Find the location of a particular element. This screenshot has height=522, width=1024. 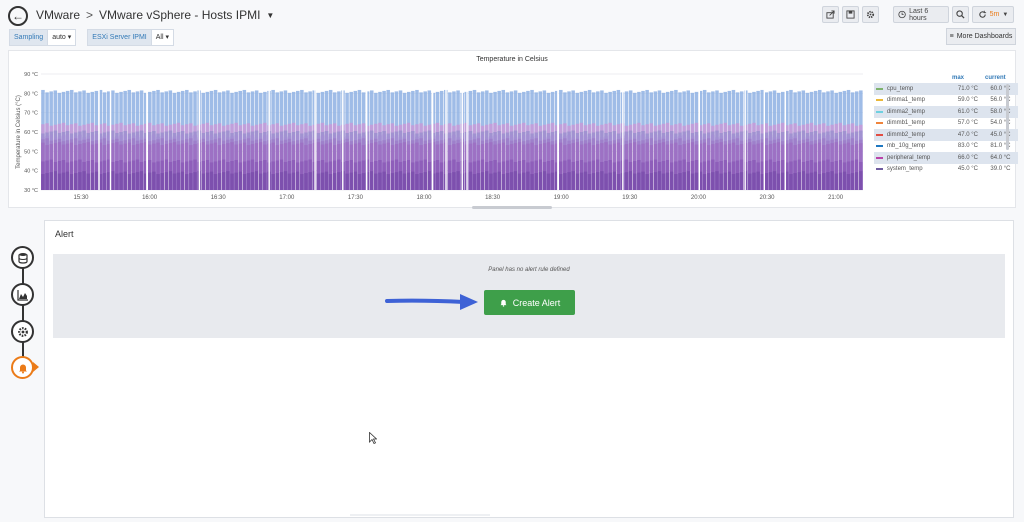

legend-series-name: peripheral_temp is located at coordinates (908, 157).